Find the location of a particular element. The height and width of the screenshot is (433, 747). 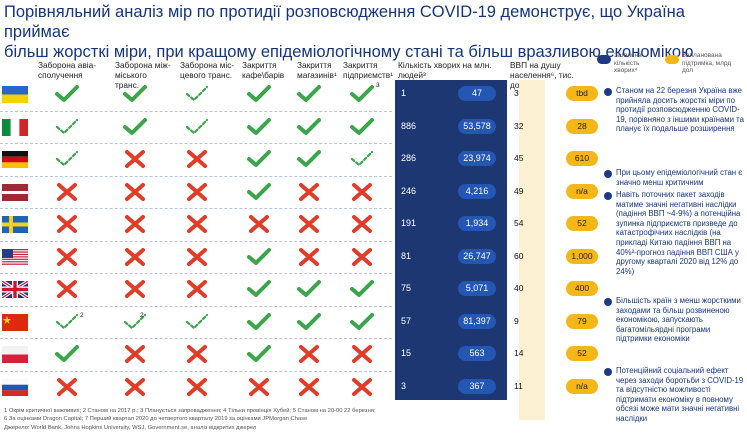

gdp-per-capita-value: 60 is located at coordinates (519, 255).